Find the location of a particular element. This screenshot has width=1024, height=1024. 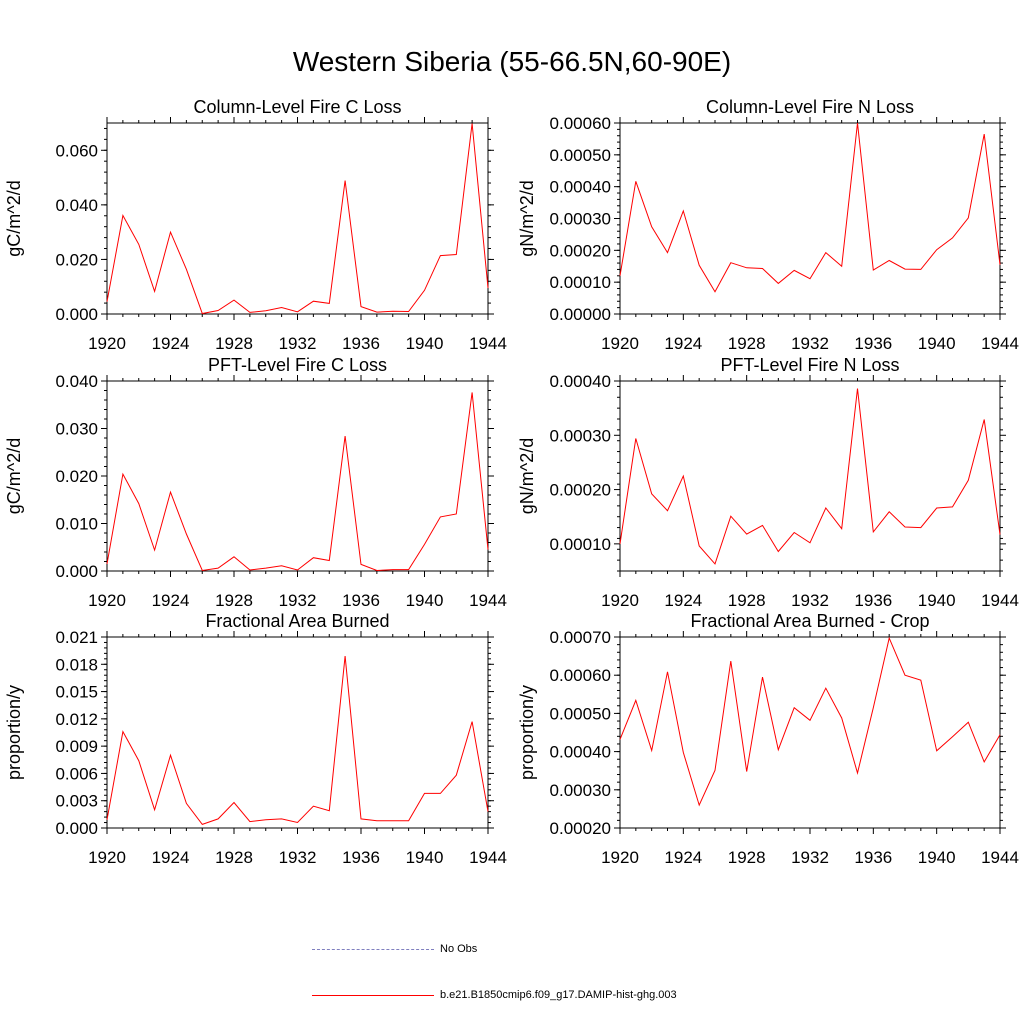

y-tick-label: 0.020 is located at coordinates (76, 476).